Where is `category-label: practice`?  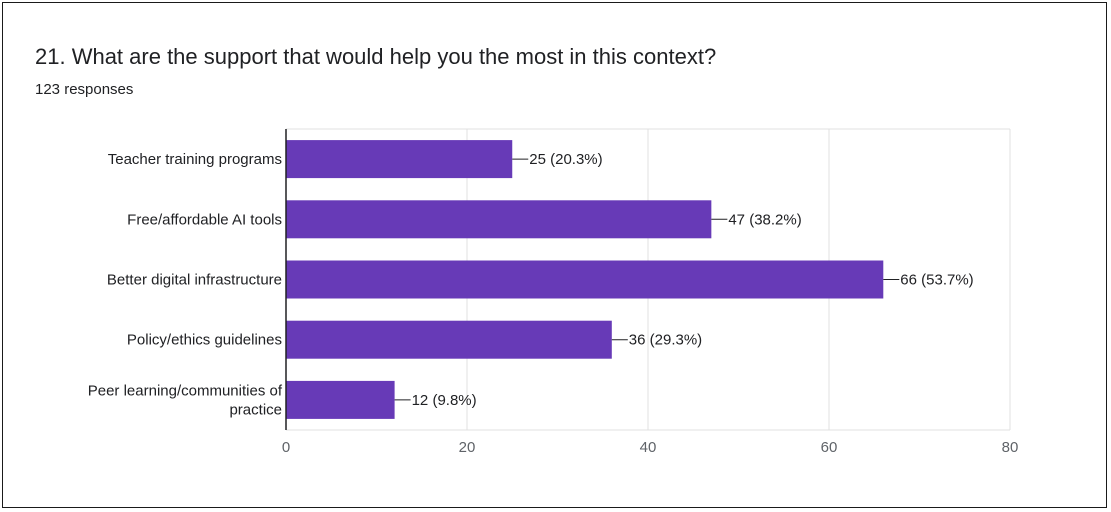 category-label: practice is located at coordinates (255, 409).